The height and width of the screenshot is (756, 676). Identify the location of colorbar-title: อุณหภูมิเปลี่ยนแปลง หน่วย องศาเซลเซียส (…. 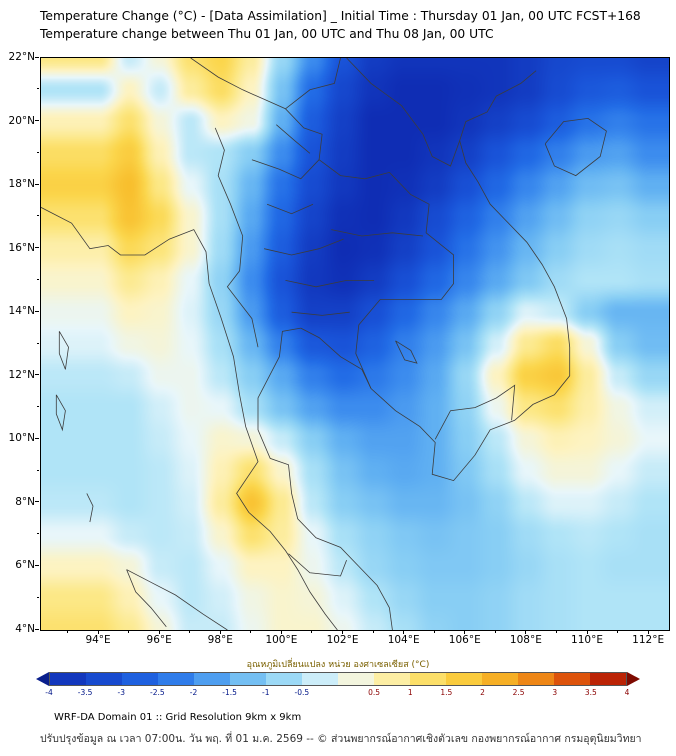
(338, 665).